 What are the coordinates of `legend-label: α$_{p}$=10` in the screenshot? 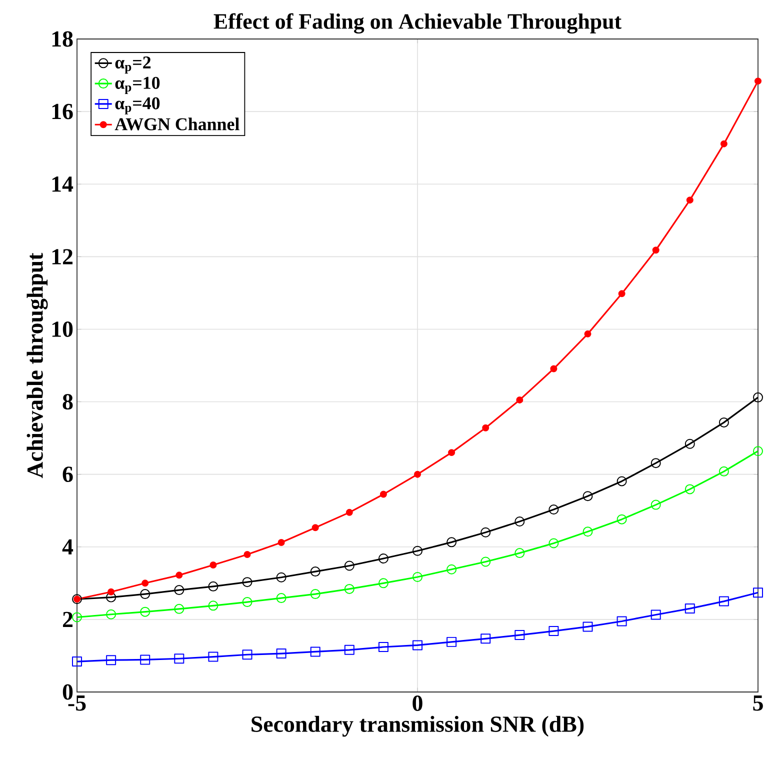 It's located at (137, 85).